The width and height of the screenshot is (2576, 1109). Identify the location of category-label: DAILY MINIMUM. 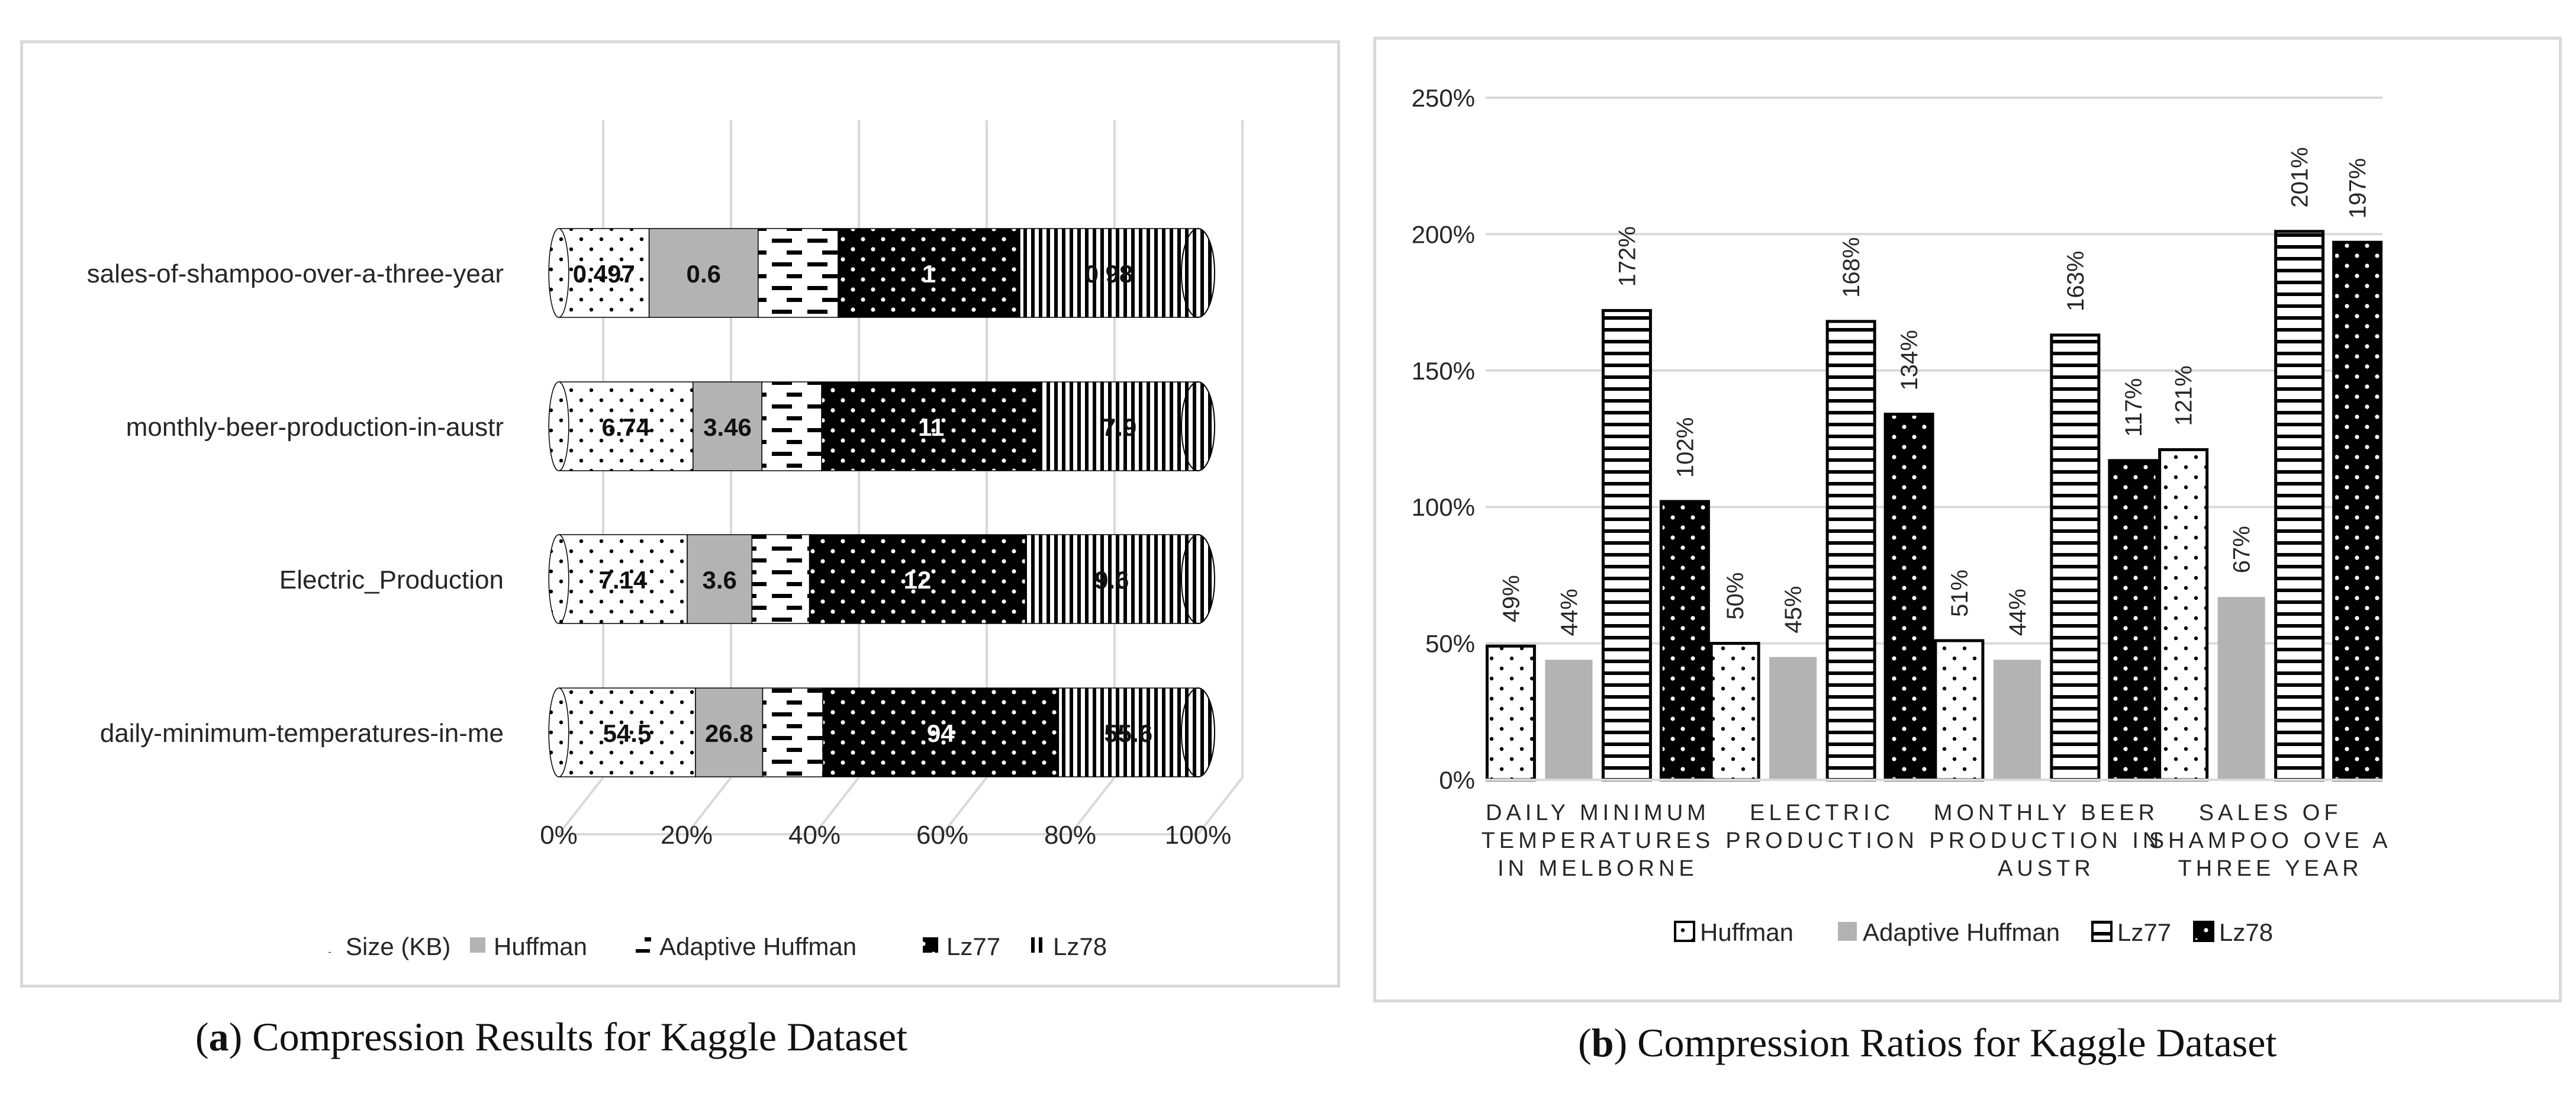
(1598, 813).